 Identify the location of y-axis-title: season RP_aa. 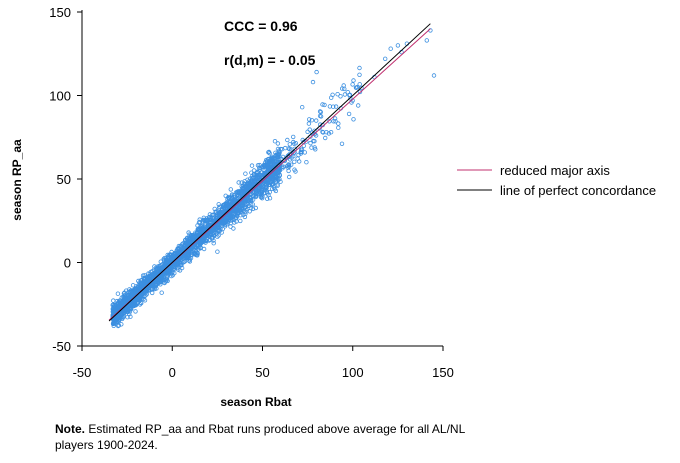
(17, 180).